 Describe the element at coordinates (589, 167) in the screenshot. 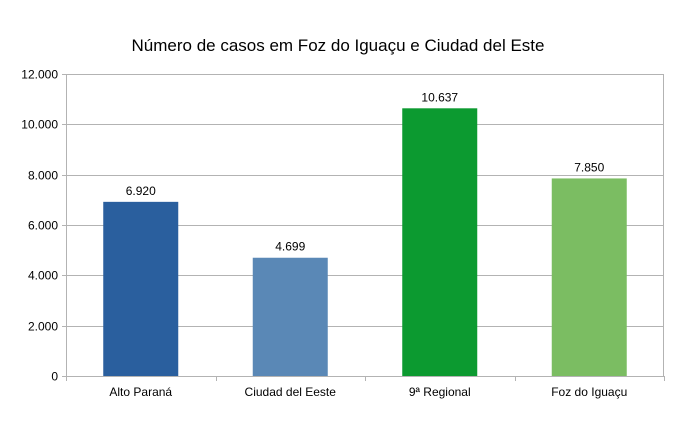

I see `bar-value-label: 7.850` at that location.